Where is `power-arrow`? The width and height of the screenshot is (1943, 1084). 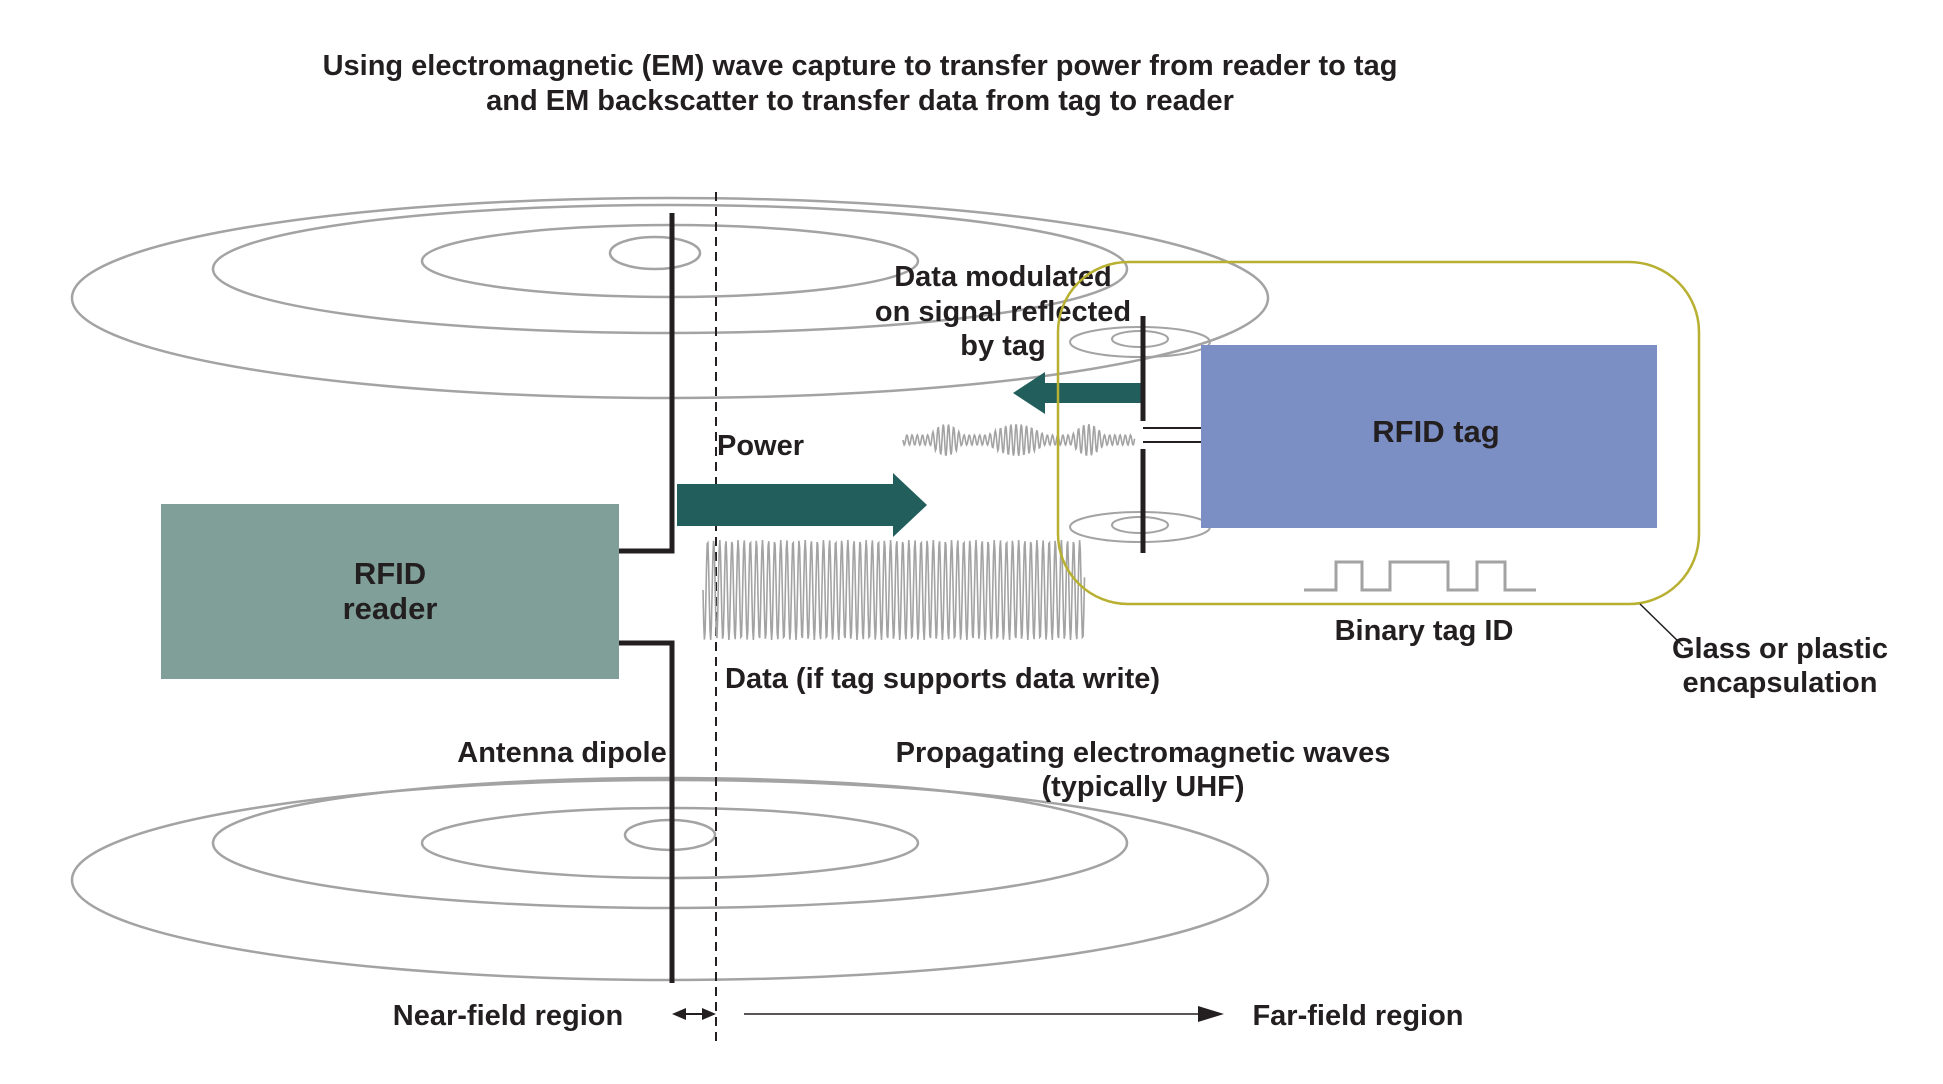 power-arrow is located at coordinates (802, 505).